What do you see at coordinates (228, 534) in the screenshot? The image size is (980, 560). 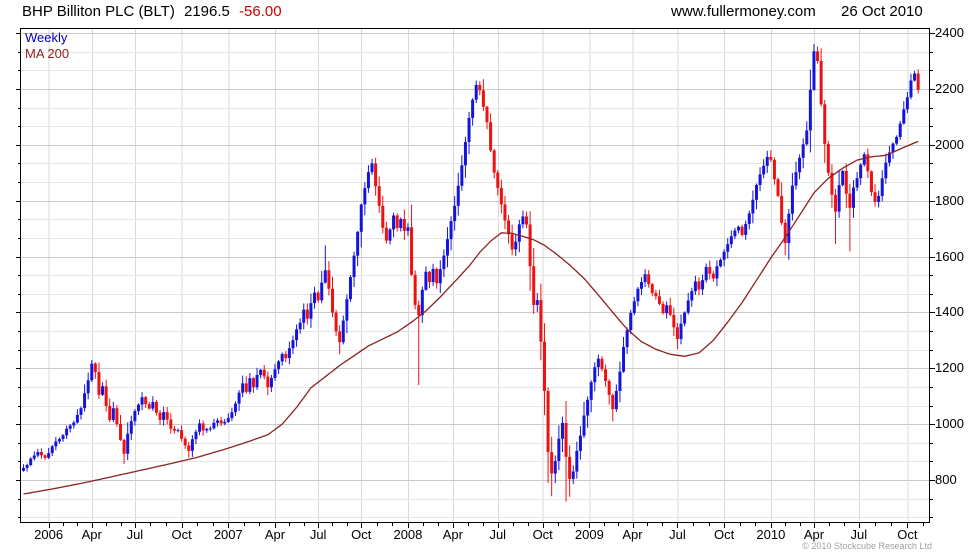 I see `x-axis-label: 2007` at bounding box center [228, 534].